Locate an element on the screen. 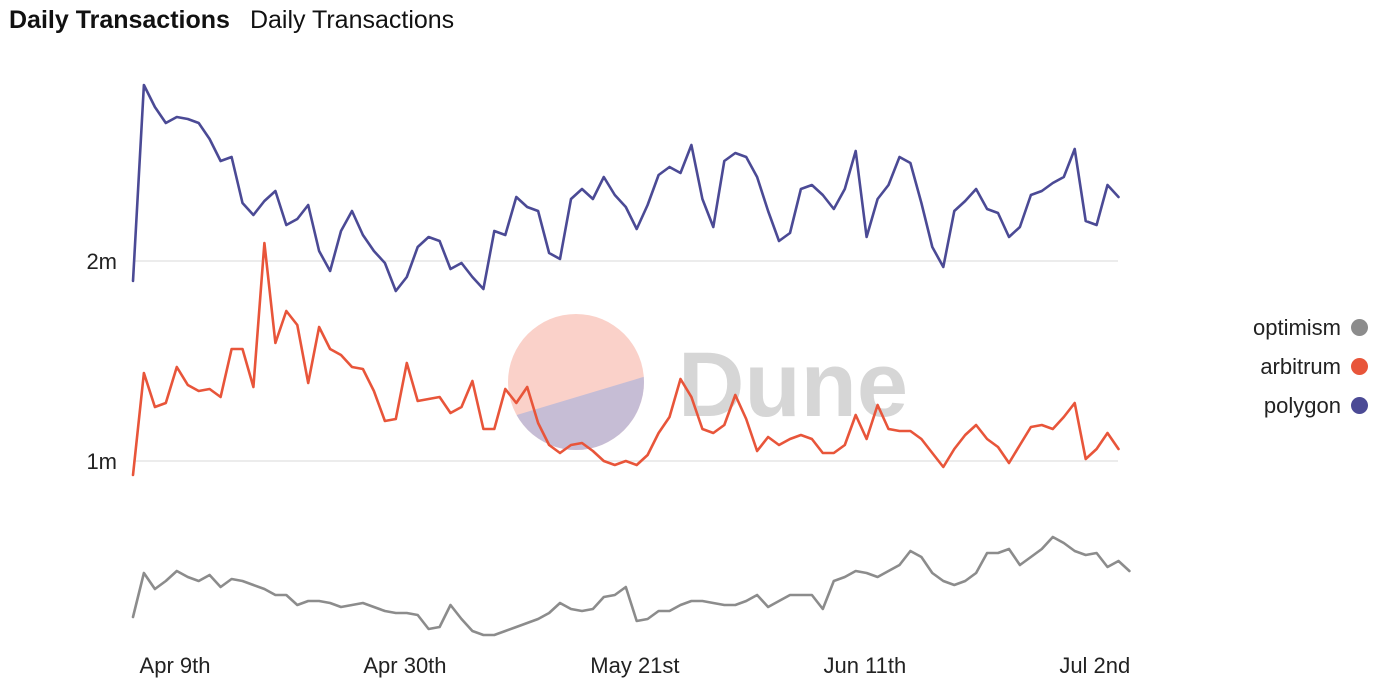 The height and width of the screenshot is (686, 1400). legend-dot-optimism is located at coordinates (1359, 327).